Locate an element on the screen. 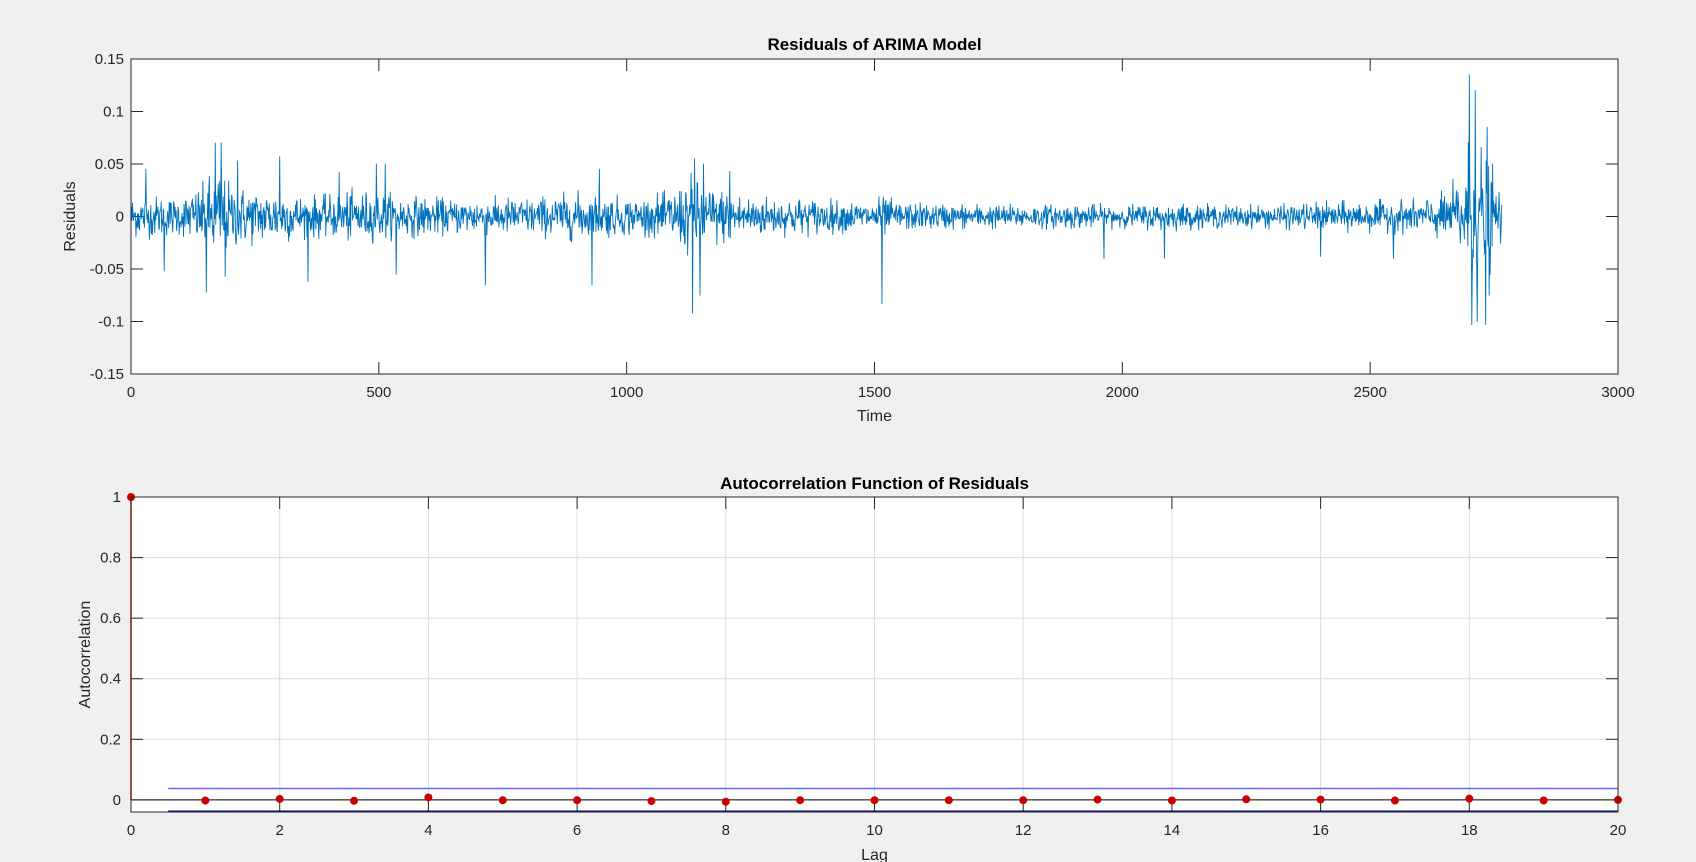  acf-ylabel: Autocorrelation is located at coordinates (85, 655).